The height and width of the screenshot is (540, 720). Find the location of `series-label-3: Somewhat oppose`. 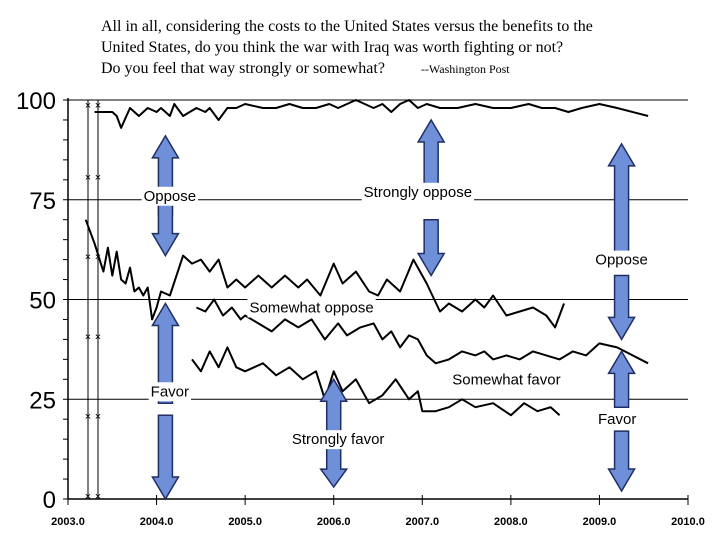

series-label-3: Somewhat oppose is located at coordinates (311, 307).